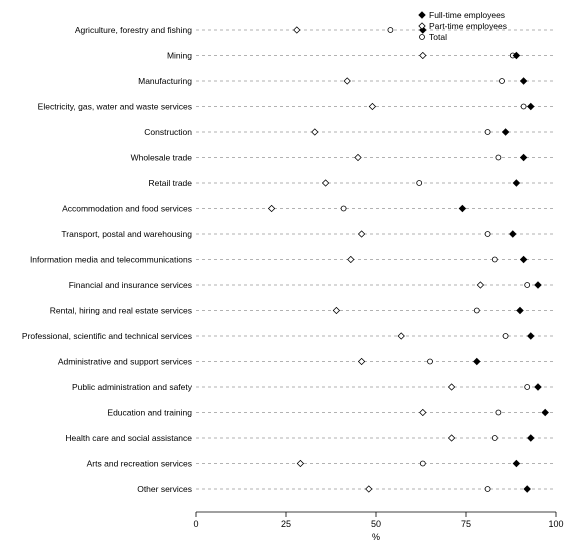  I want to click on legend-full-time: Full-time employees, so click(461, 15).